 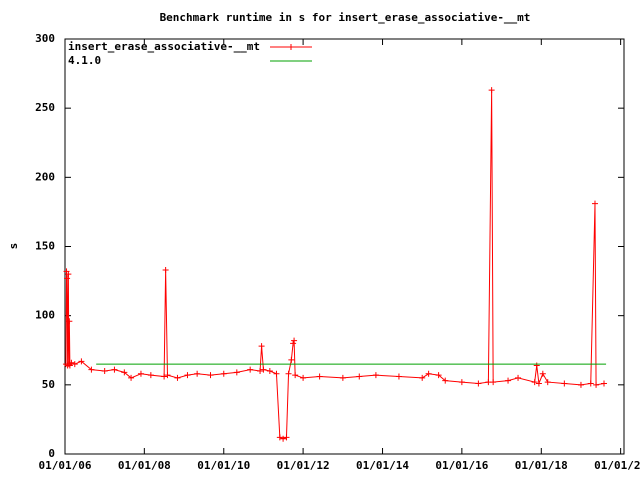 What do you see at coordinates (13, 246) in the screenshot?
I see `y-axis-label: s` at bounding box center [13, 246].